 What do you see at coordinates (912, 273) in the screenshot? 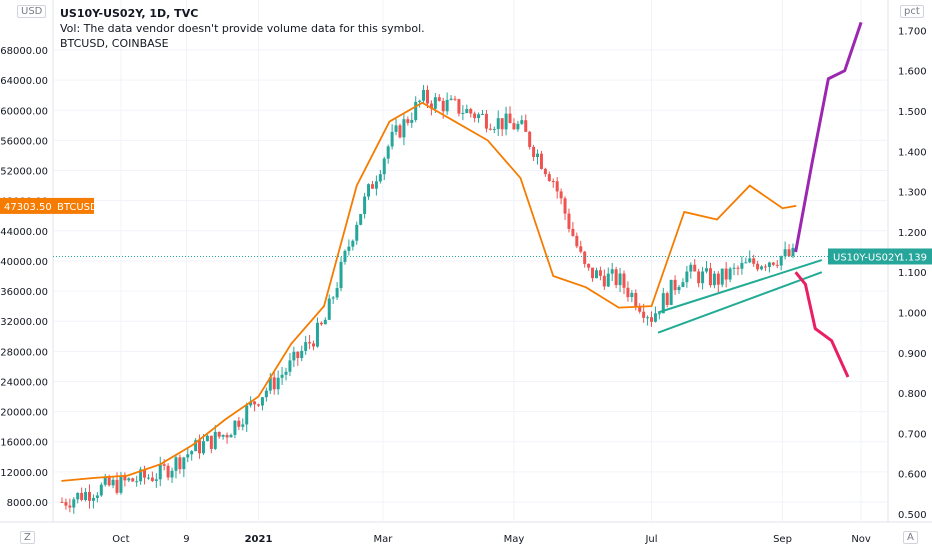
I see `right-tick-label: 1.100` at bounding box center [912, 273].